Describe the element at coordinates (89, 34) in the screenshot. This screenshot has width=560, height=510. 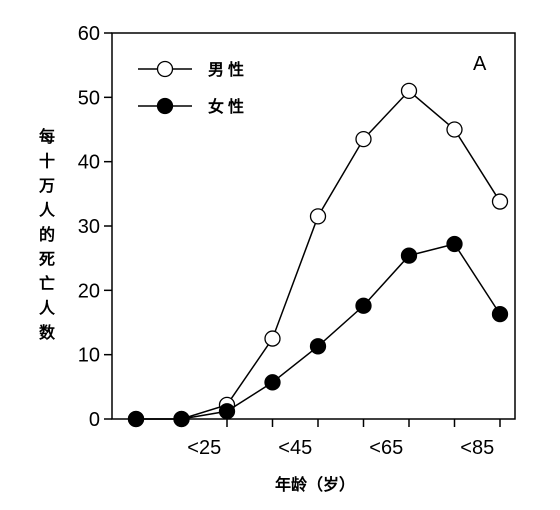
I see `y-tick-label: 60` at that location.